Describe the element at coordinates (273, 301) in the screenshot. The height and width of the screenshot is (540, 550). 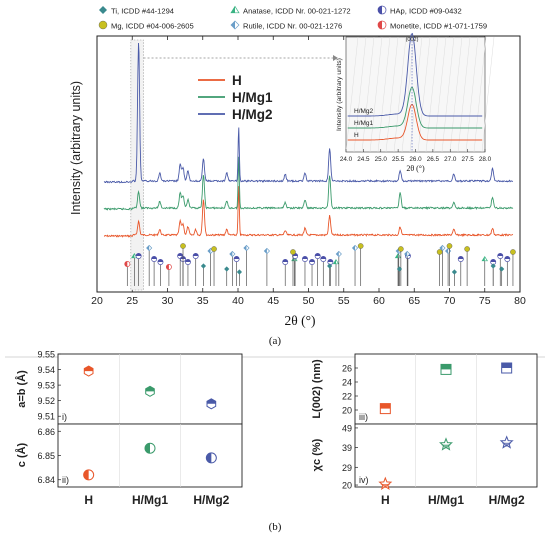
I see `x-tick-label: 45` at that location.